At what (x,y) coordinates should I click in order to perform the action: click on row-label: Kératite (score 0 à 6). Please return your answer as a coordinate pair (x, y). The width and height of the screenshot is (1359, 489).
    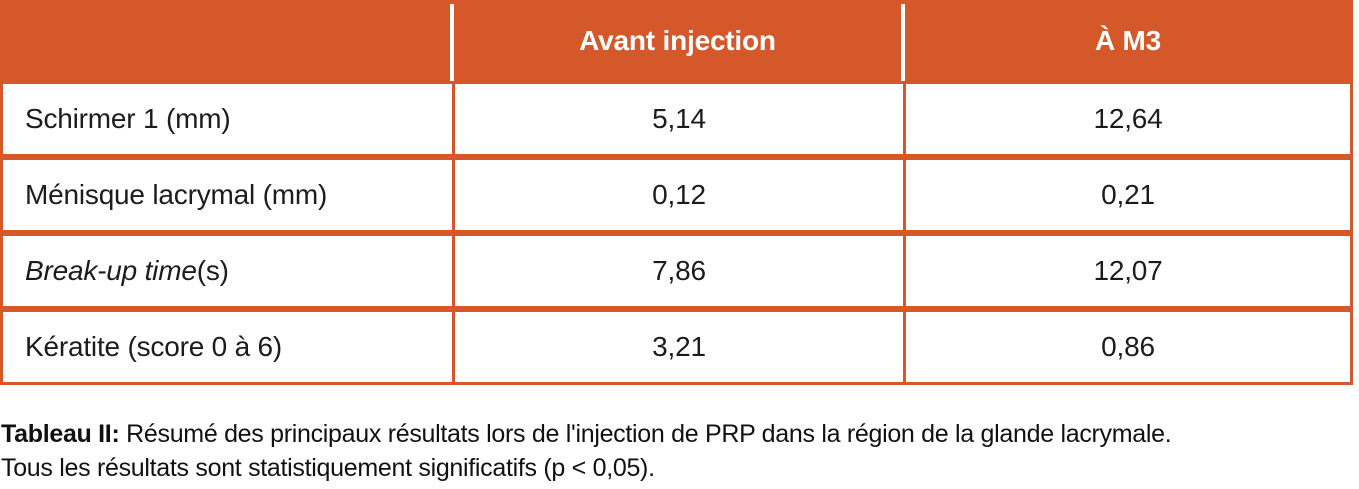
    Looking at the image, I should click on (227, 347).